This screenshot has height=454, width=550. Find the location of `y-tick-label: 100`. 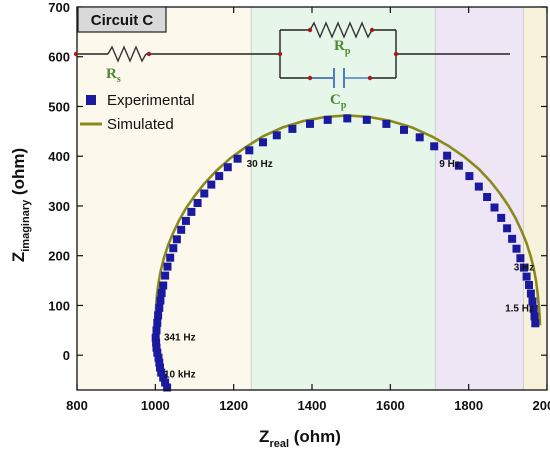

y-tick-label: 100 is located at coordinates (59, 305).